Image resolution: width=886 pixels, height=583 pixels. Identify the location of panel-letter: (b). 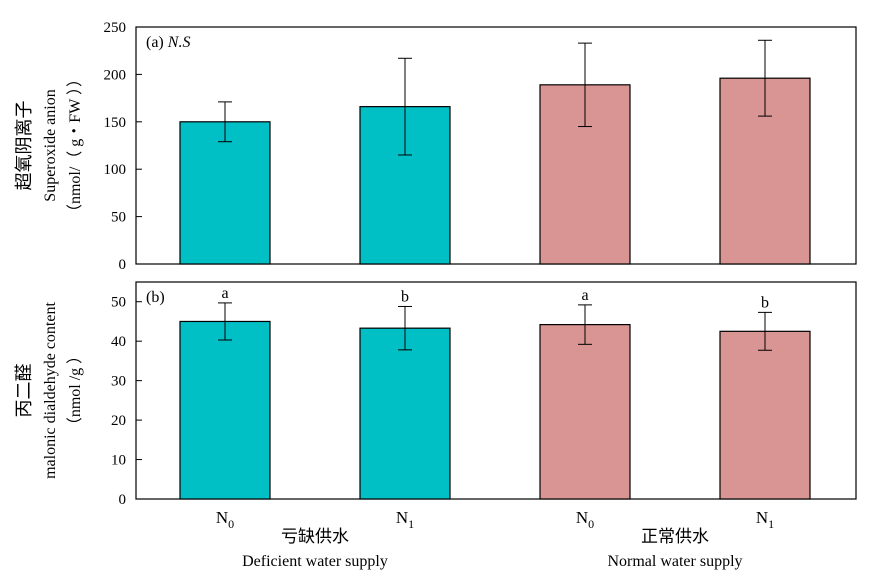
(155, 297).